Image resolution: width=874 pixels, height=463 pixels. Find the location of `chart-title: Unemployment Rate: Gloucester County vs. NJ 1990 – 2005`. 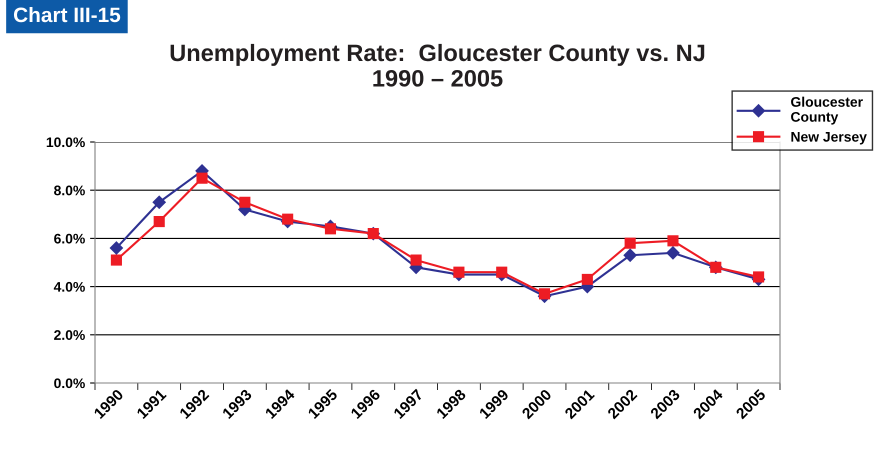

chart-title: Unemployment Rate: Gloucester County vs. NJ 1990 – 2005 is located at coordinates (437, 65).